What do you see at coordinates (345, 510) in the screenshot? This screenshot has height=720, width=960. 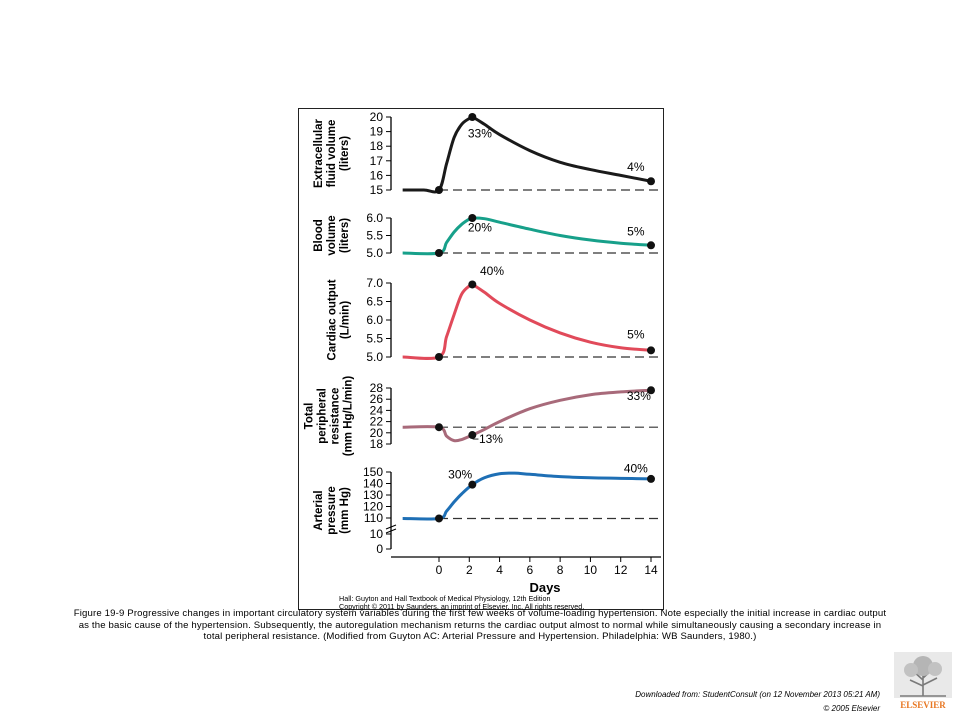 I see `y-axis-title-line: (mm Hg)` at bounding box center [345, 510].